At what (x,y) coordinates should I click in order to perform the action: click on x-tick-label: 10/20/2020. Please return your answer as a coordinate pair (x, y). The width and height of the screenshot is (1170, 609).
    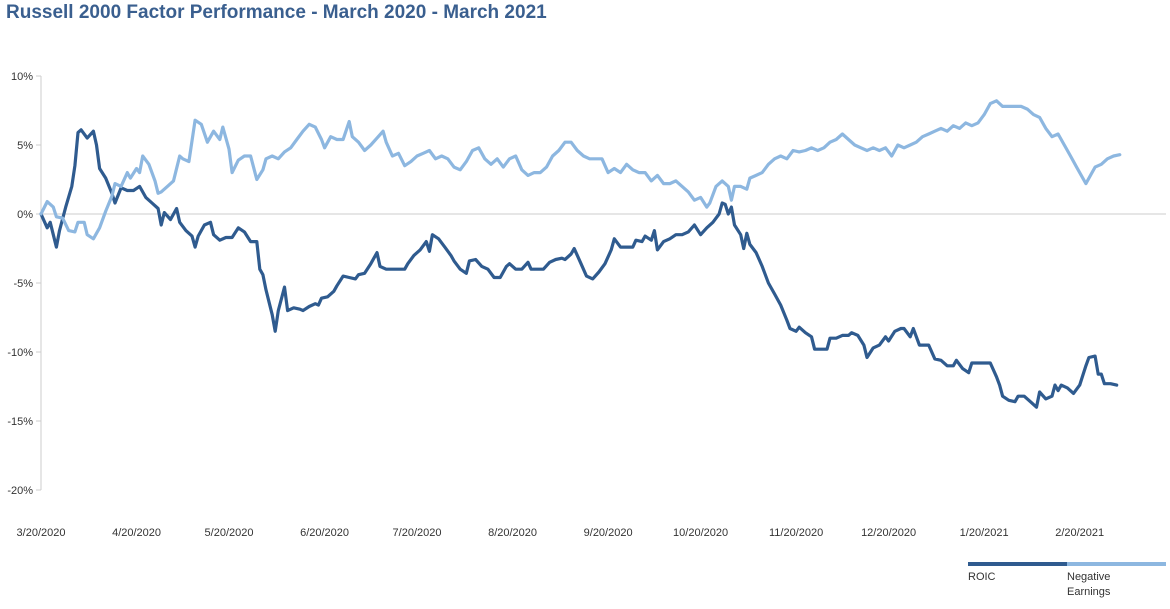
    Looking at the image, I should click on (700, 533).